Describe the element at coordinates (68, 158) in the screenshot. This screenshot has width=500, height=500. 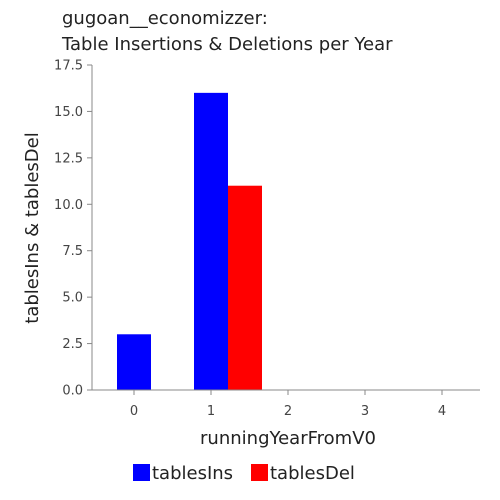
I see `y-tick-label: 12.5` at that location.